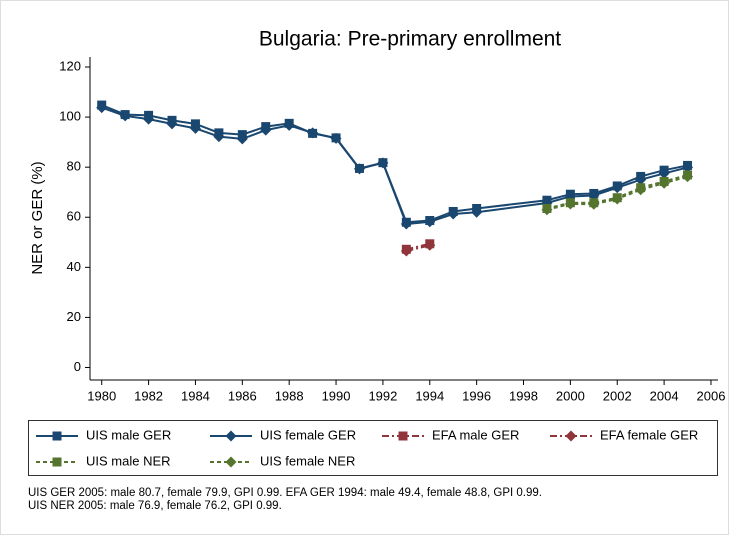  Describe the element at coordinates (74, 316) in the screenshot. I see `y-tick-label: 20` at that location.